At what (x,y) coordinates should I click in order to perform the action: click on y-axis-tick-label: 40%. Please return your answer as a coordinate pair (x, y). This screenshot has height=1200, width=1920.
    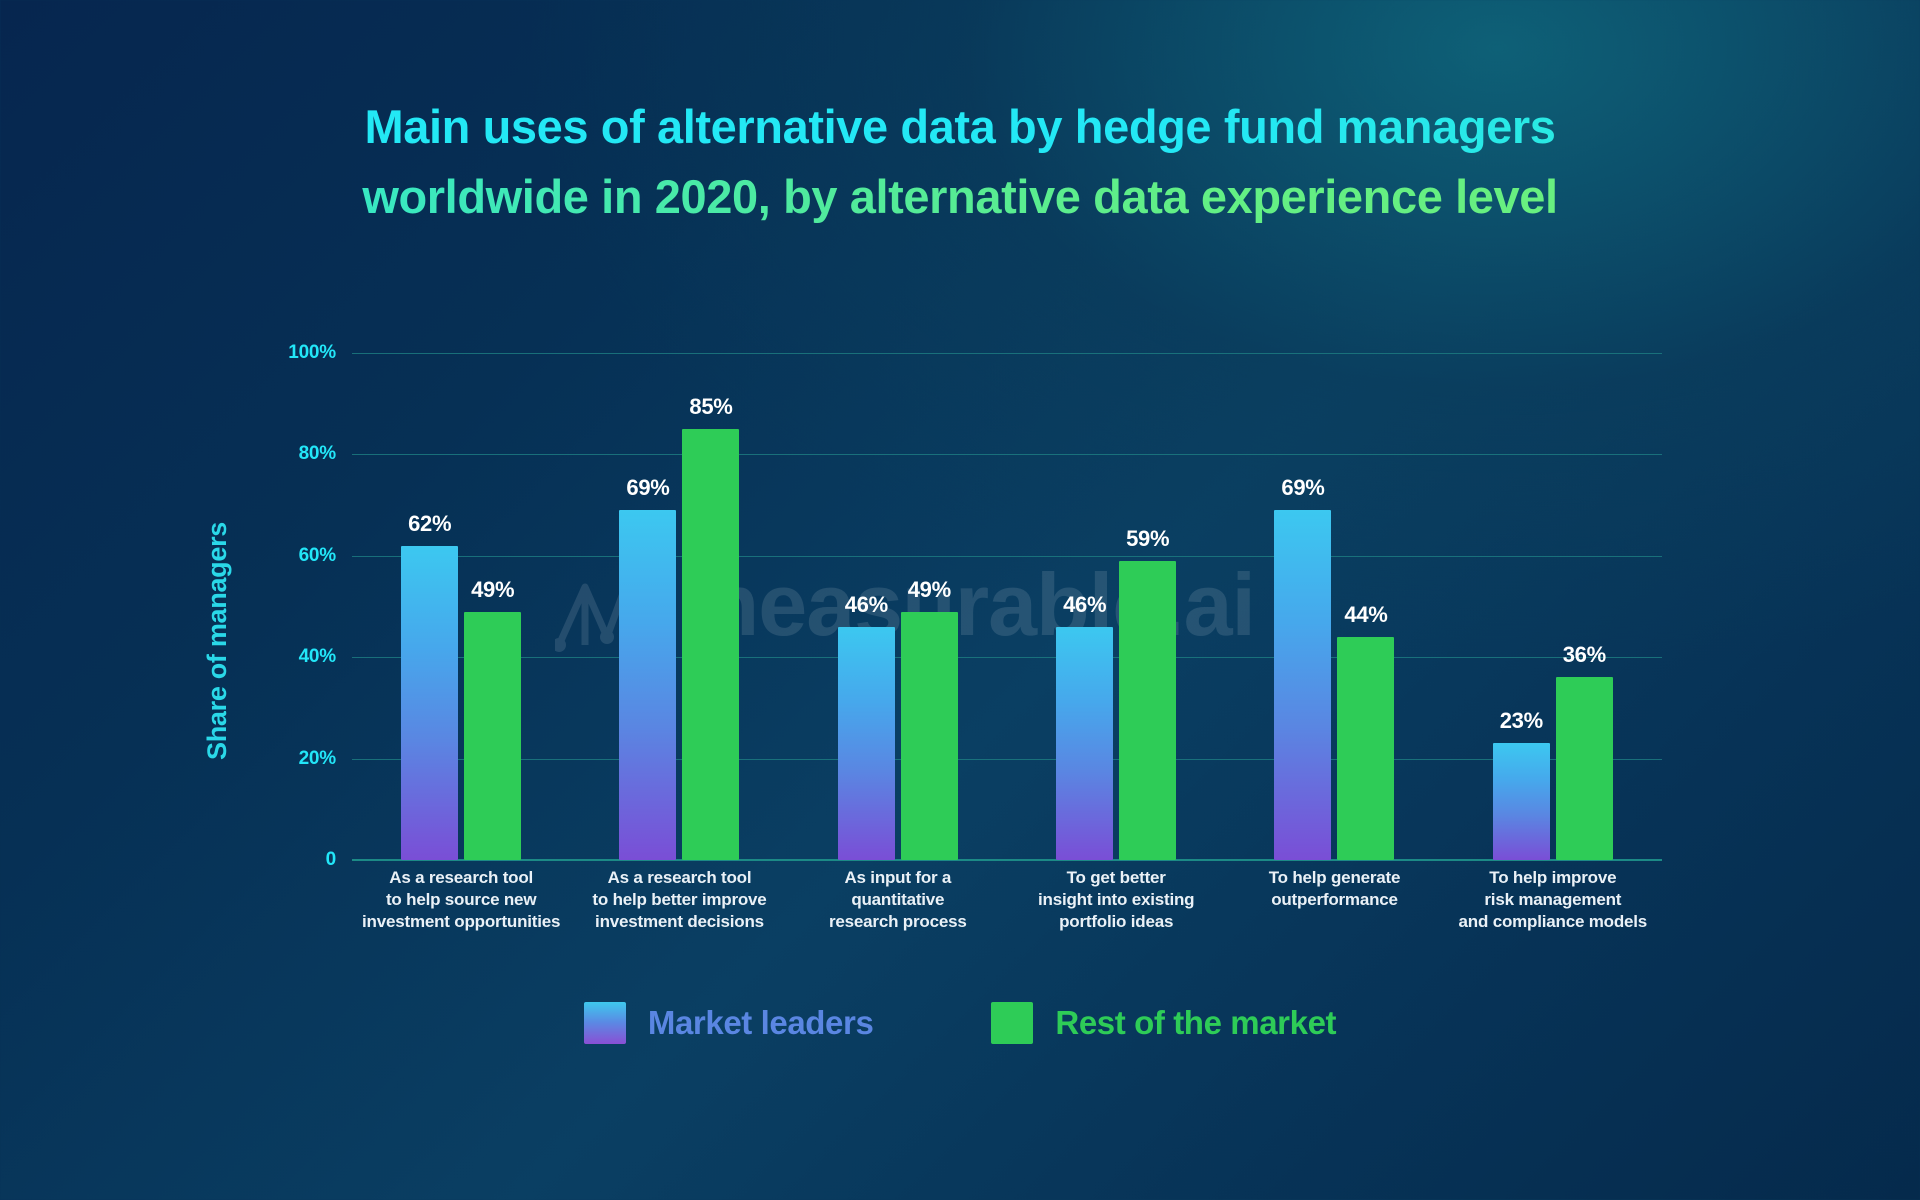
    Looking at the image, I should click on (317, 657).